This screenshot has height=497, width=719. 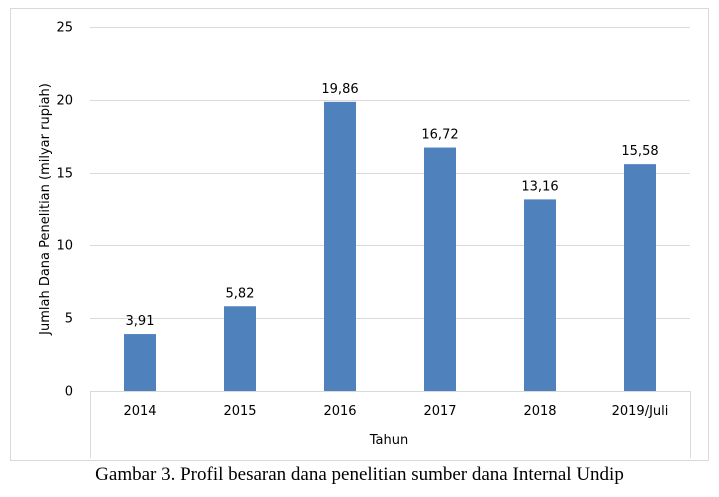 I want to click on bar-2015, so click(x=240, y=348).